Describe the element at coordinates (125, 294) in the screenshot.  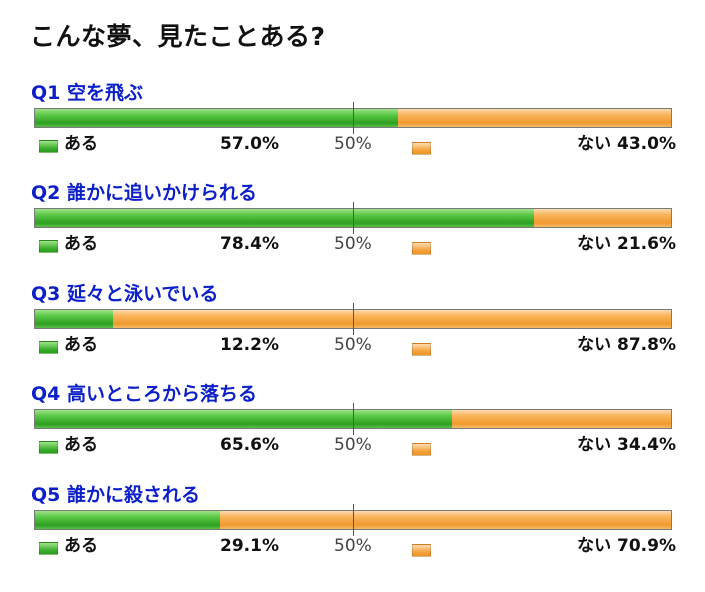
I see `question-title: Q3 延々と泳いでいる` at that location.